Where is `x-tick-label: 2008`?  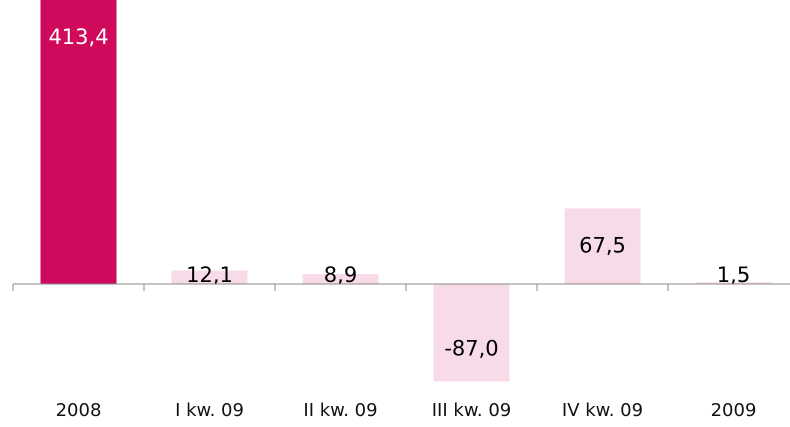
x-tick-label: 2008 is located at coordinates (79, 410).